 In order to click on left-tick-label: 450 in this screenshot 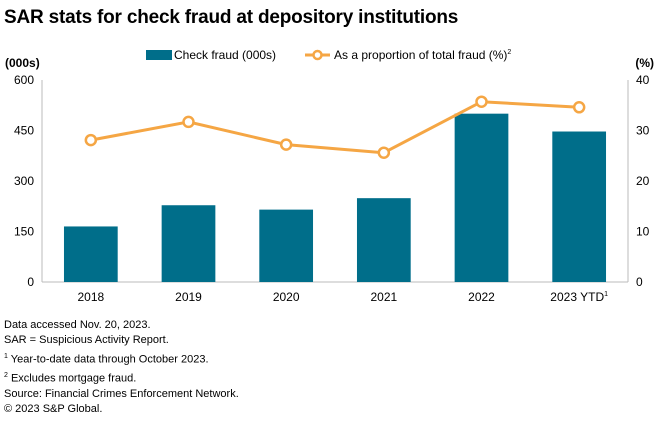, I will do `click(24, 131)`.